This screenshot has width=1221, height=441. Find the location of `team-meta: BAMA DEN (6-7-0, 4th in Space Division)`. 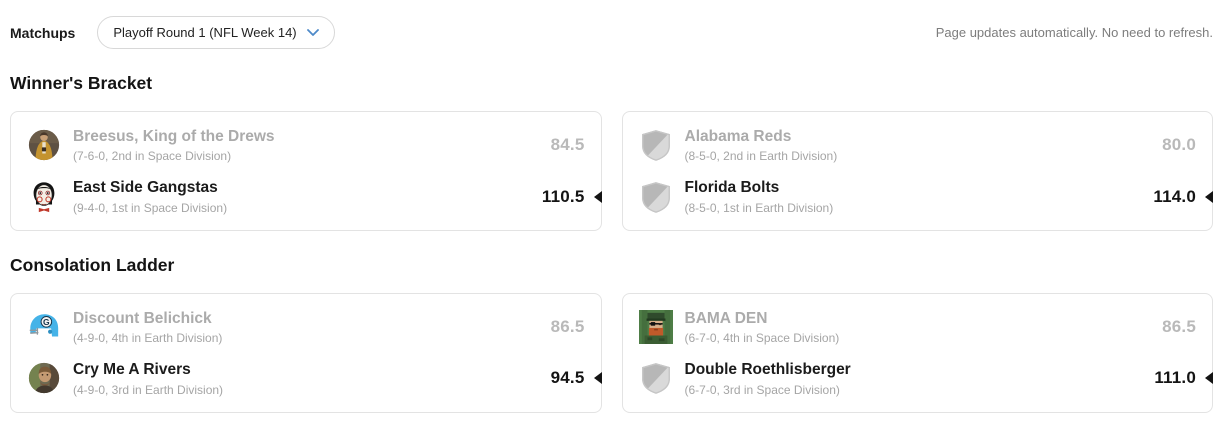

team-meta: BAMA DEN (6-7-0, 4th in Space Division) is located at coordinates (762, 327).